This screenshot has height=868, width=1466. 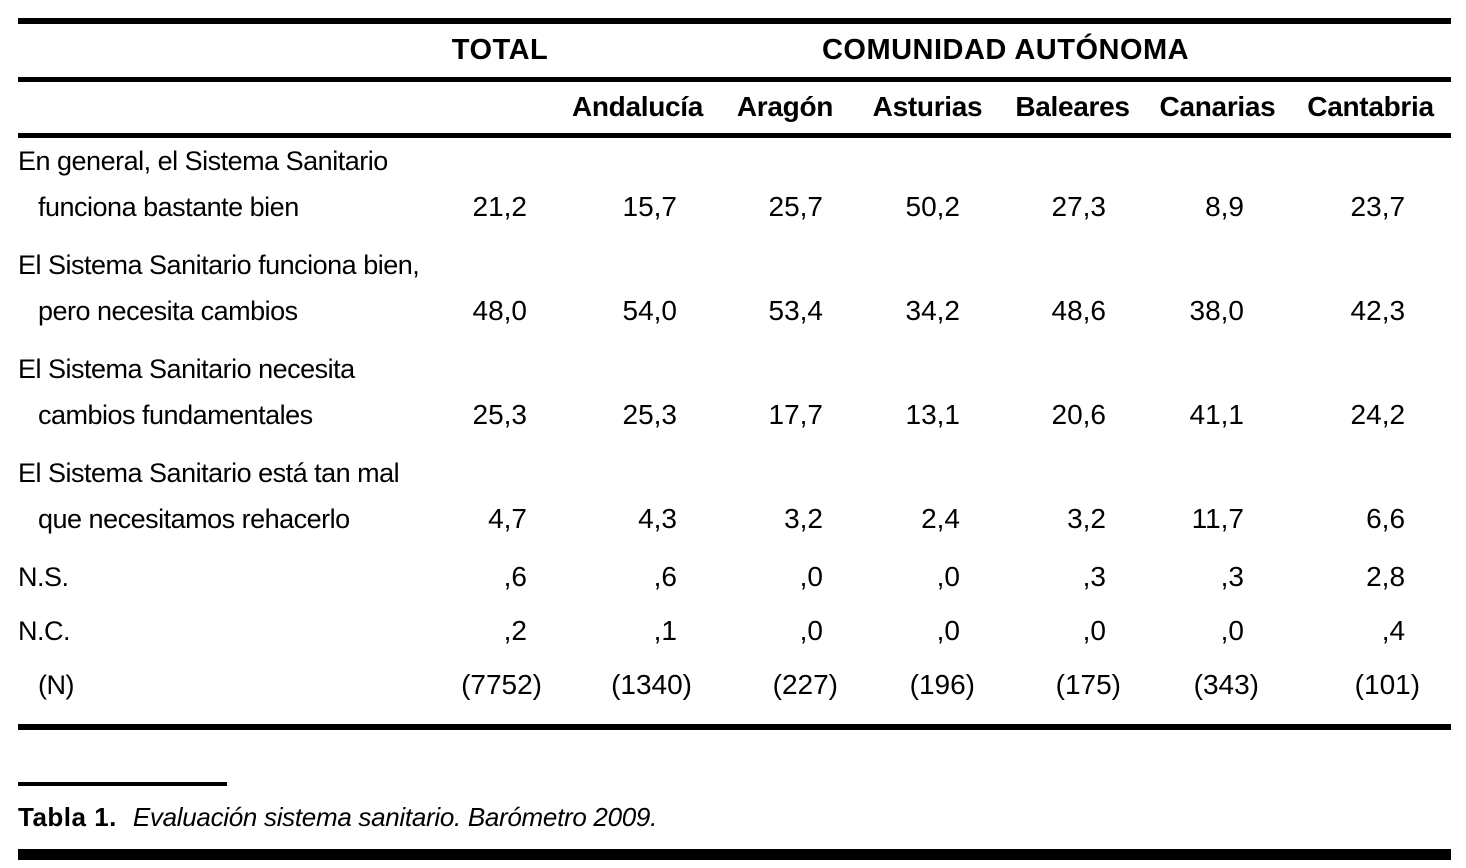 What do you see at coordinates (1378, 414) in the screenshot?
I see `table-cell: 24,2` at bounding box center [1378, 414].